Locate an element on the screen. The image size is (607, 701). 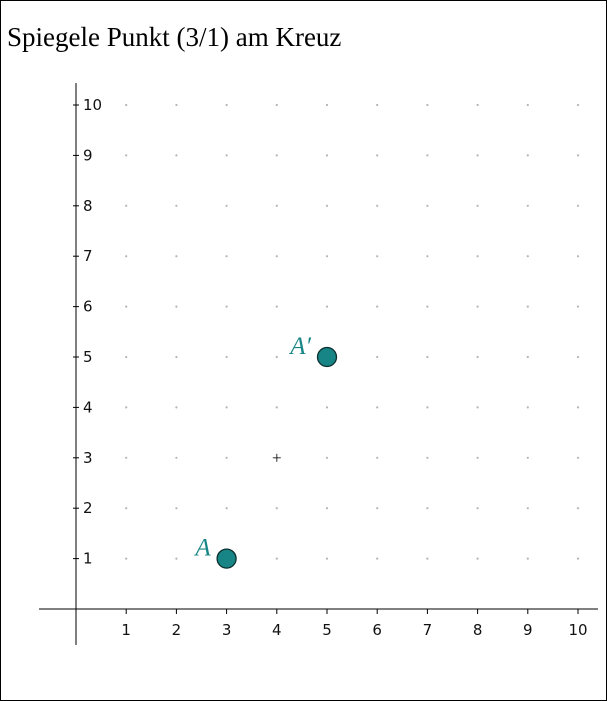
y-tick-label: 7 is located at coordinates (88, 256).